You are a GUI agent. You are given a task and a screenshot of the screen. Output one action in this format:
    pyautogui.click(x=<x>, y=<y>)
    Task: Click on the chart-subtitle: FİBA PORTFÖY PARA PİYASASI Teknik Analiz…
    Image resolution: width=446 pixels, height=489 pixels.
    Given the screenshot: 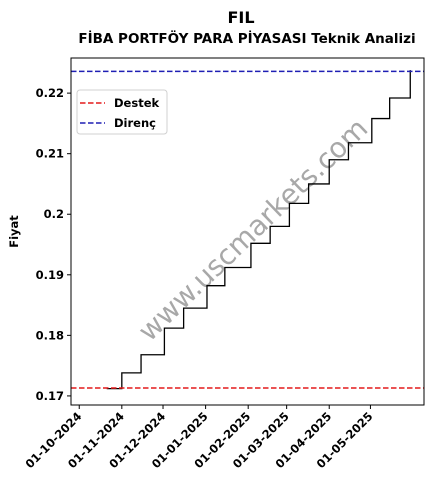 What is the action you would take?
    pyautogui.click(x=246, y=38)
    